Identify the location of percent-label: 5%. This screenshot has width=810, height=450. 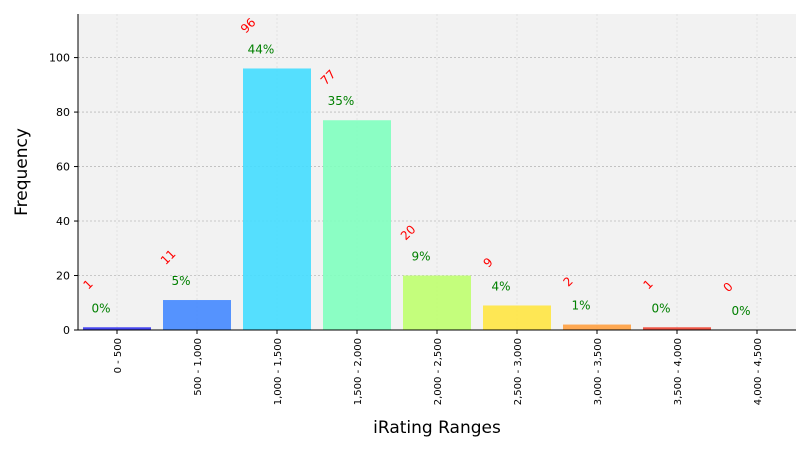
(180, 281).